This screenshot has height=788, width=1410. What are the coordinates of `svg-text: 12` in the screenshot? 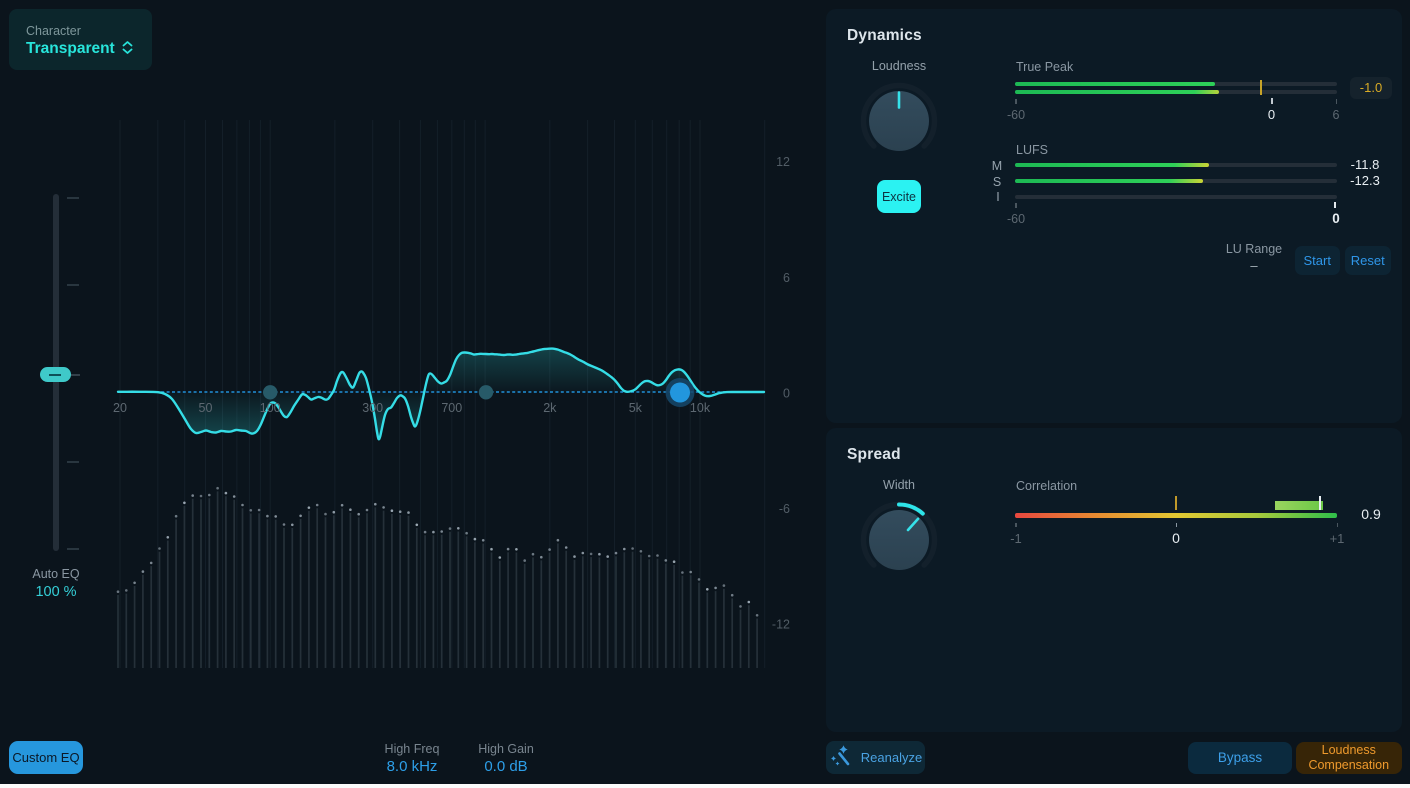 It's located at (783, 162).